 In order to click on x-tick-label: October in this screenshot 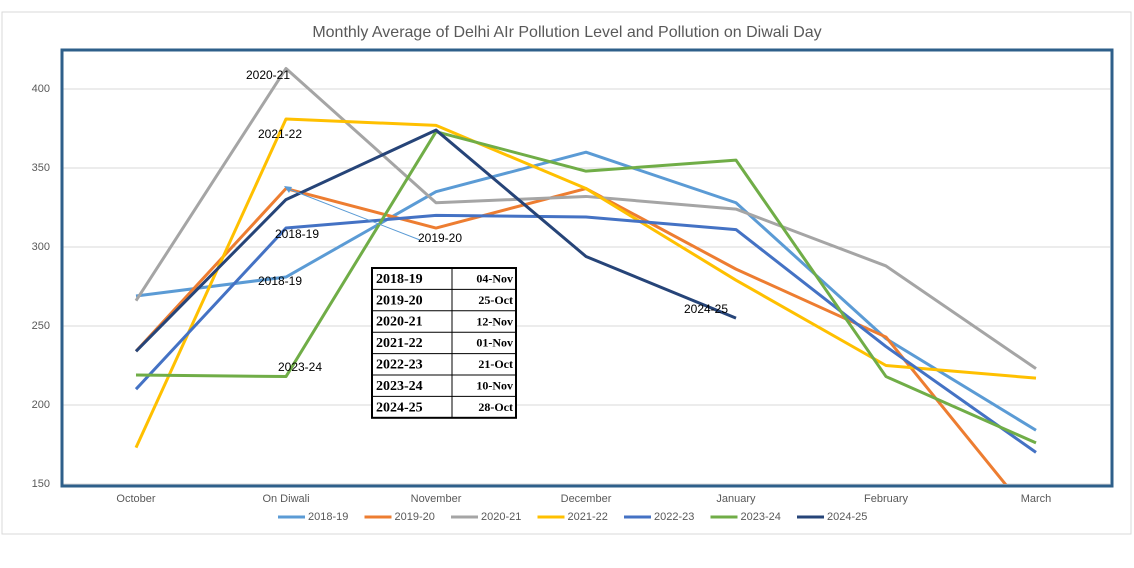, I will do `click(135, 499)`.